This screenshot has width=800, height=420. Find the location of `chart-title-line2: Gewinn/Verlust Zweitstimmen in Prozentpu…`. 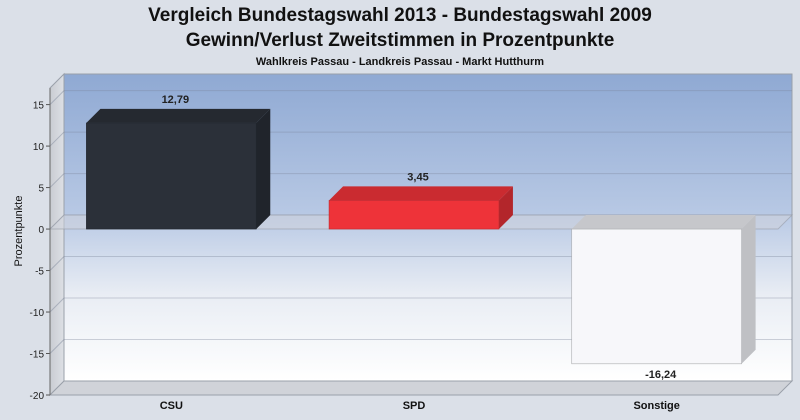

chart-title-line2: Gewinn/Verlust Zweitstimmen in Prozentpu… is located at coordinates (400, 40).